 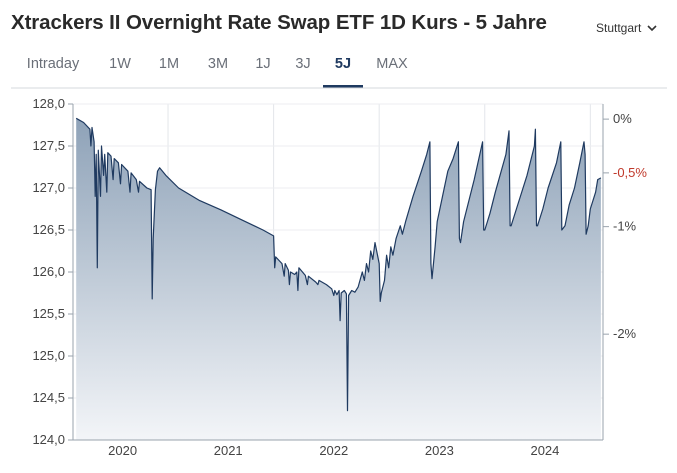 I want to click on tab-3j: 3J, so click(x=303, y=64).